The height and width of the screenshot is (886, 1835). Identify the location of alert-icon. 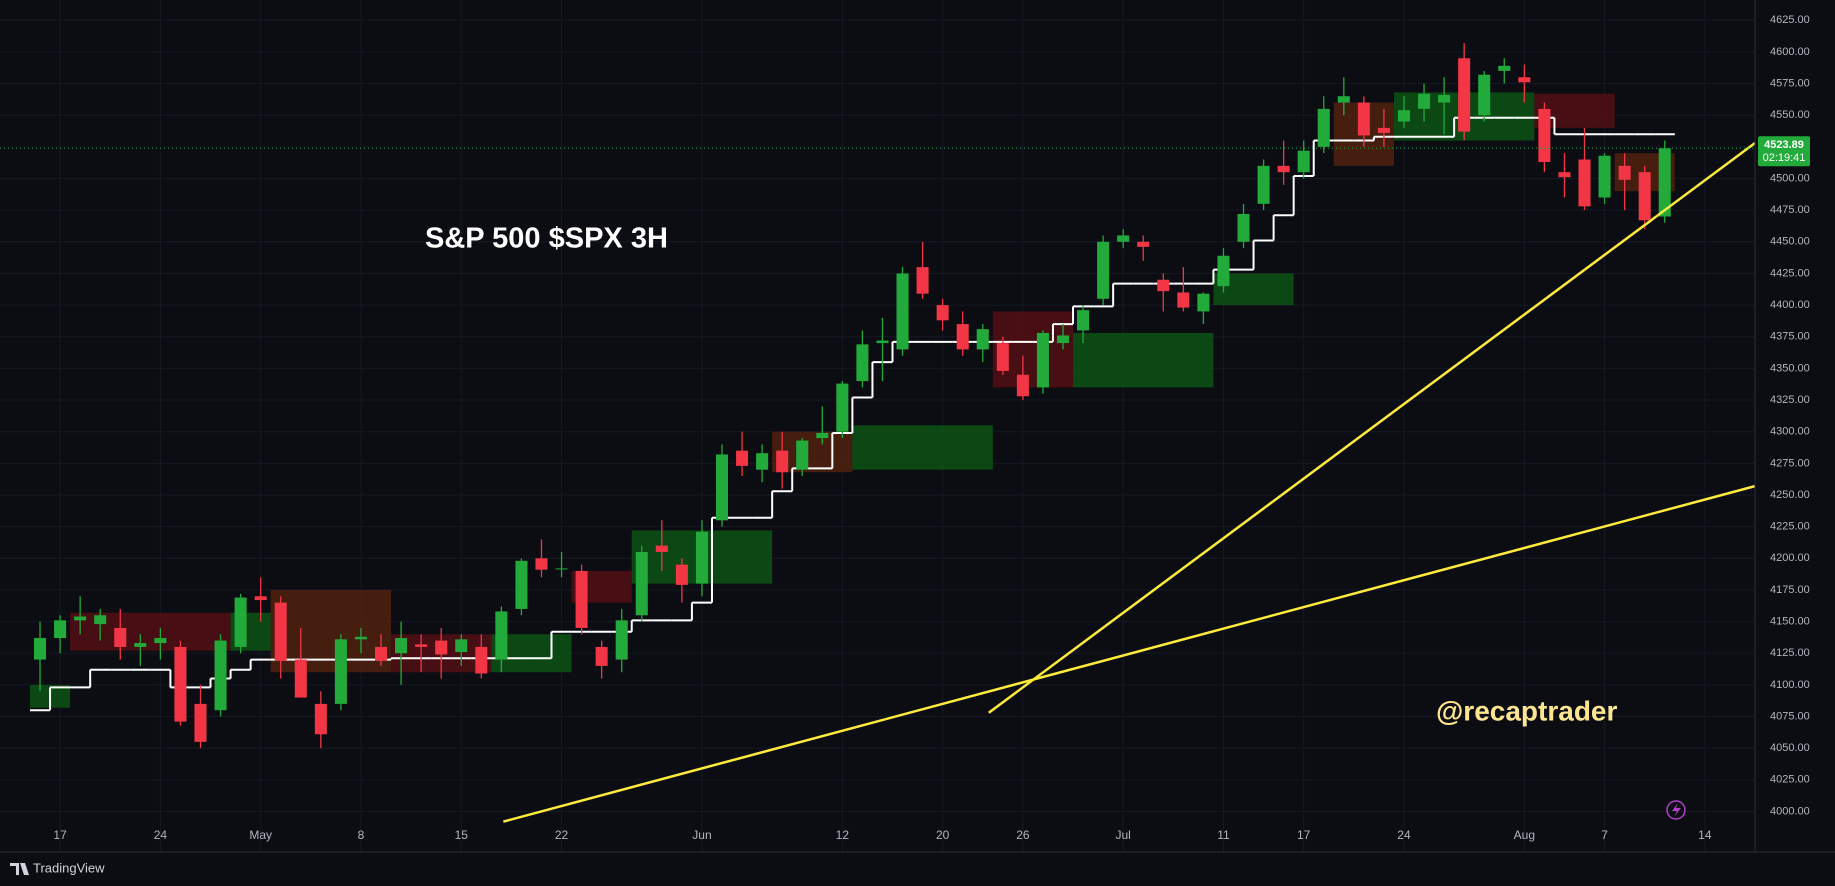
(1676, 810).